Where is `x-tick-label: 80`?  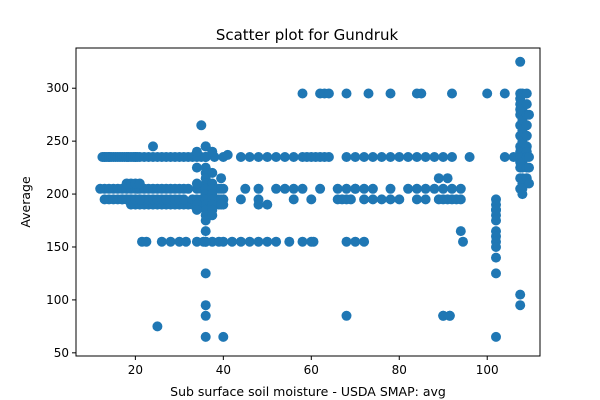
x-tick-label: 80 is located at coordinates (399, 370).